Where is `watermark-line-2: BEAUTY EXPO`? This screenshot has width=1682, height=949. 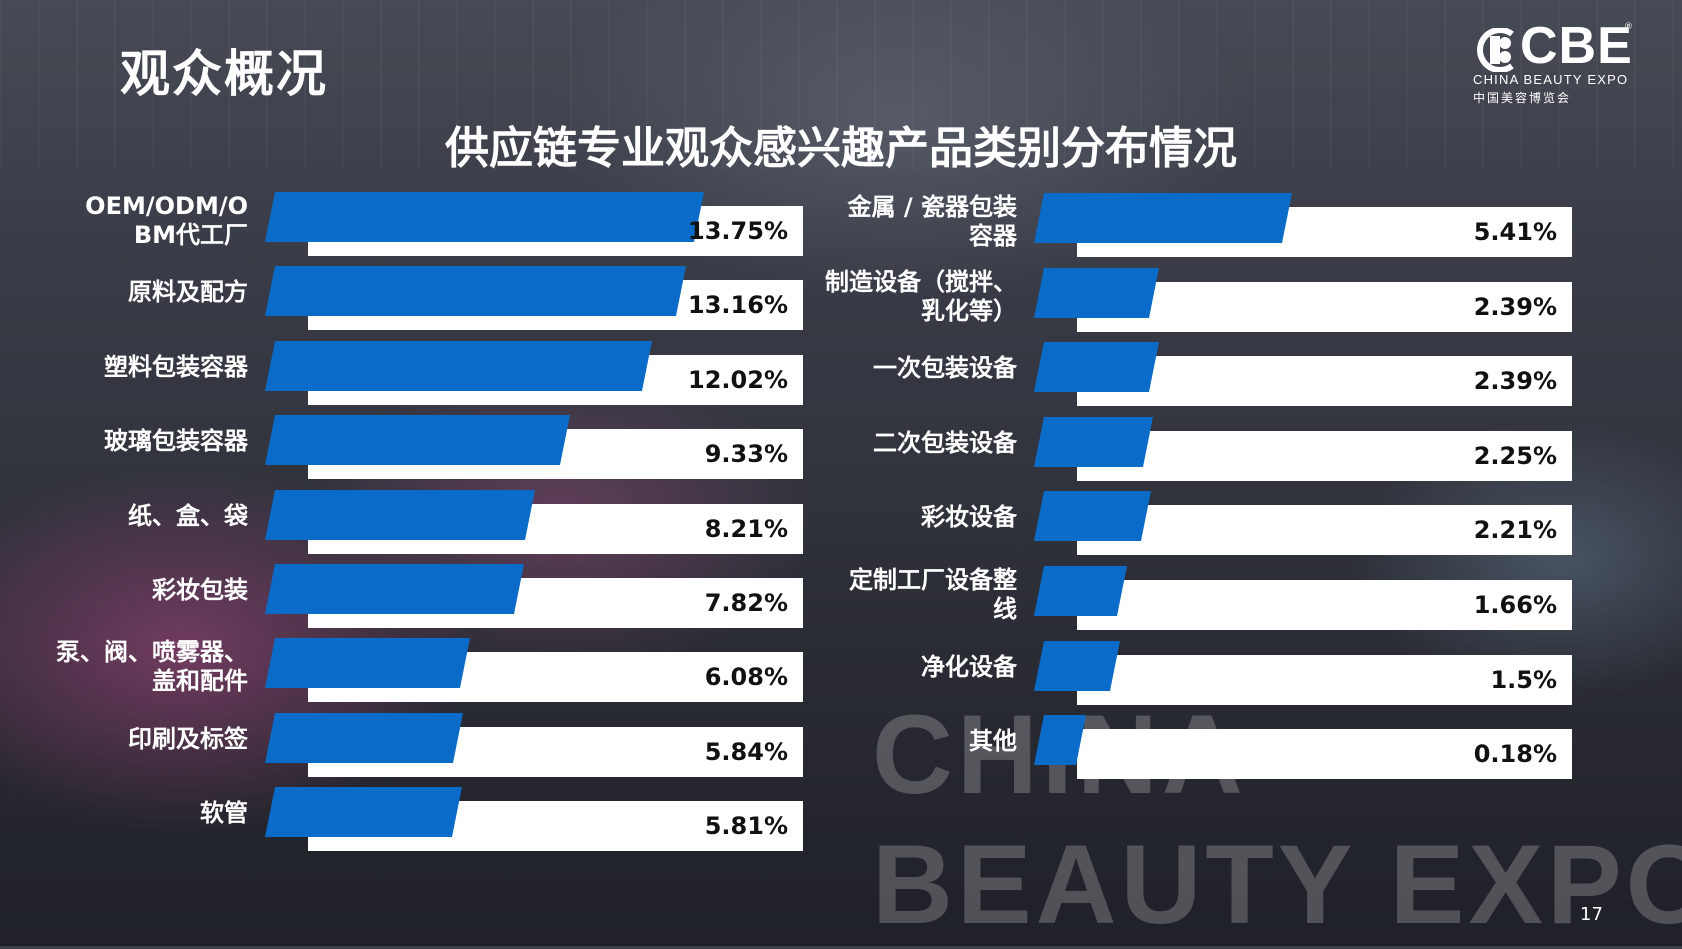 watermark-line-2: BEAUTY EXPO is located at coordinates (1277, 884).